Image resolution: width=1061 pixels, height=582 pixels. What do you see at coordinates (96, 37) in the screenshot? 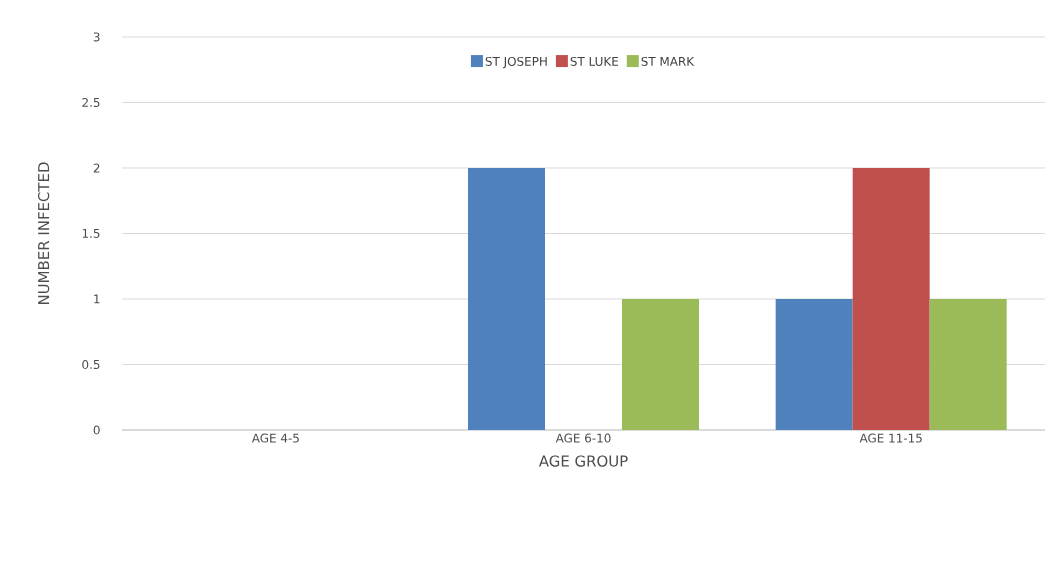
I see `y-tick-label: 3` at bounding box center [96, 37].